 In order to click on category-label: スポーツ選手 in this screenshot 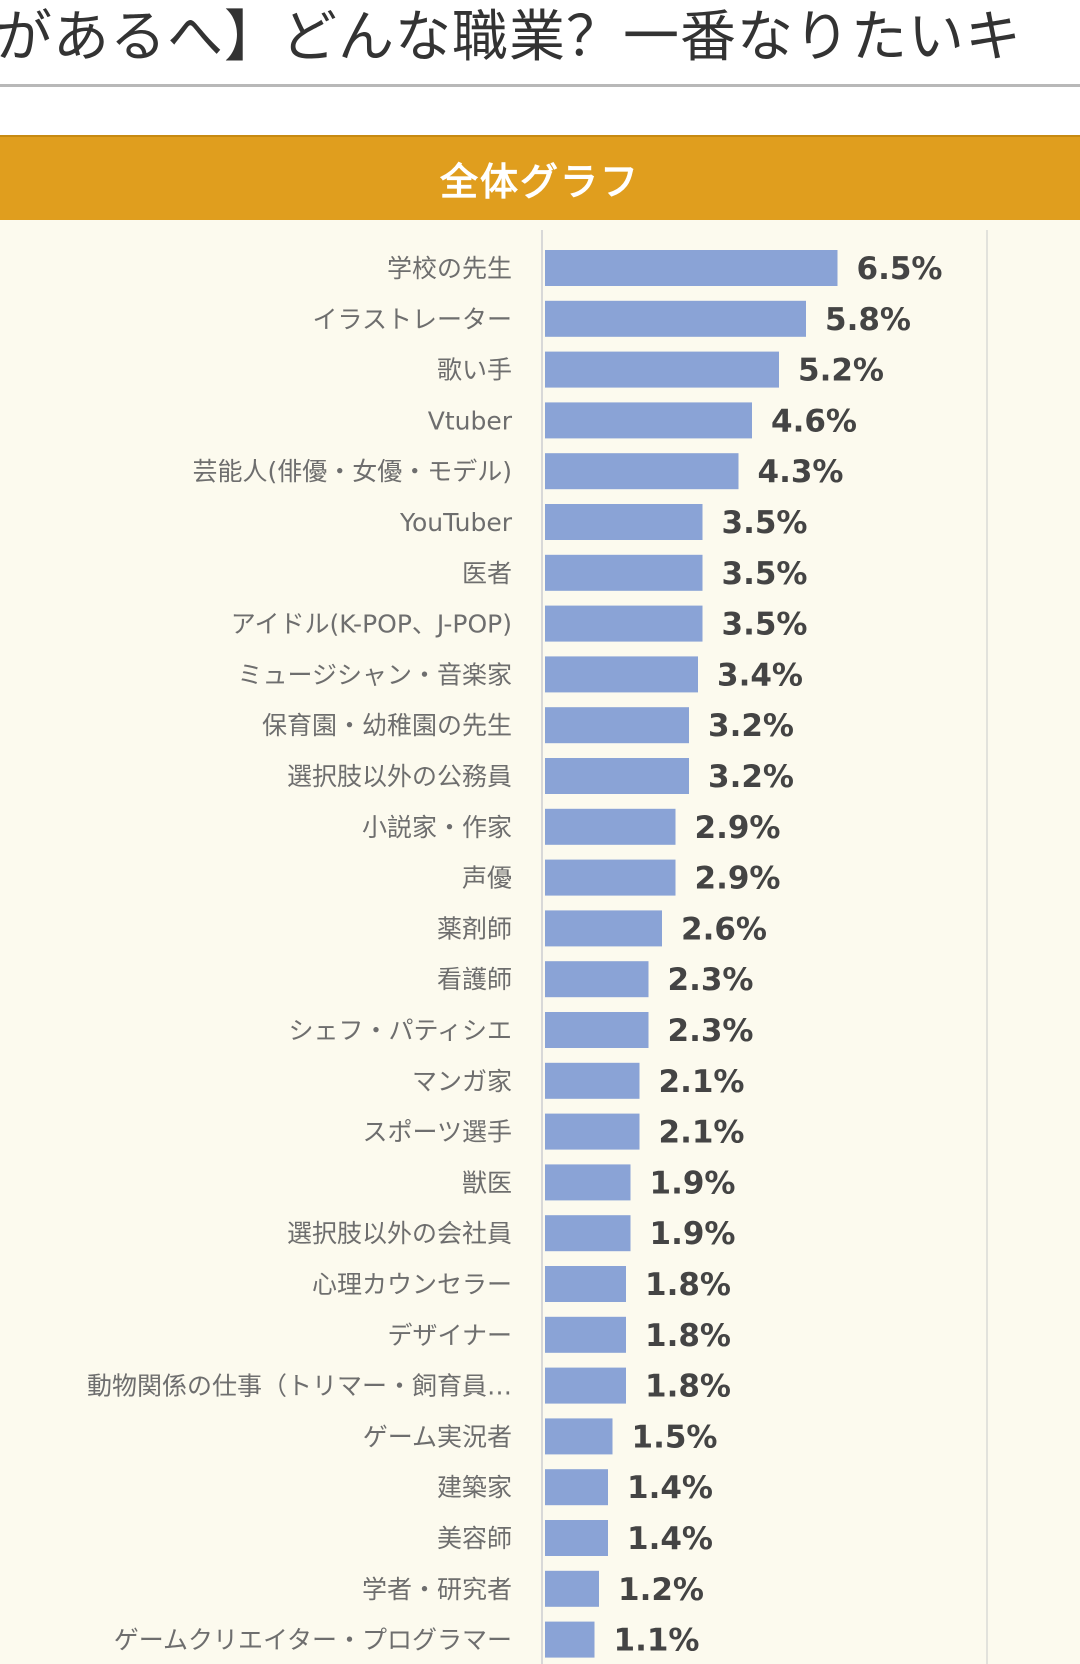, I will do `click(437, 1132)`.